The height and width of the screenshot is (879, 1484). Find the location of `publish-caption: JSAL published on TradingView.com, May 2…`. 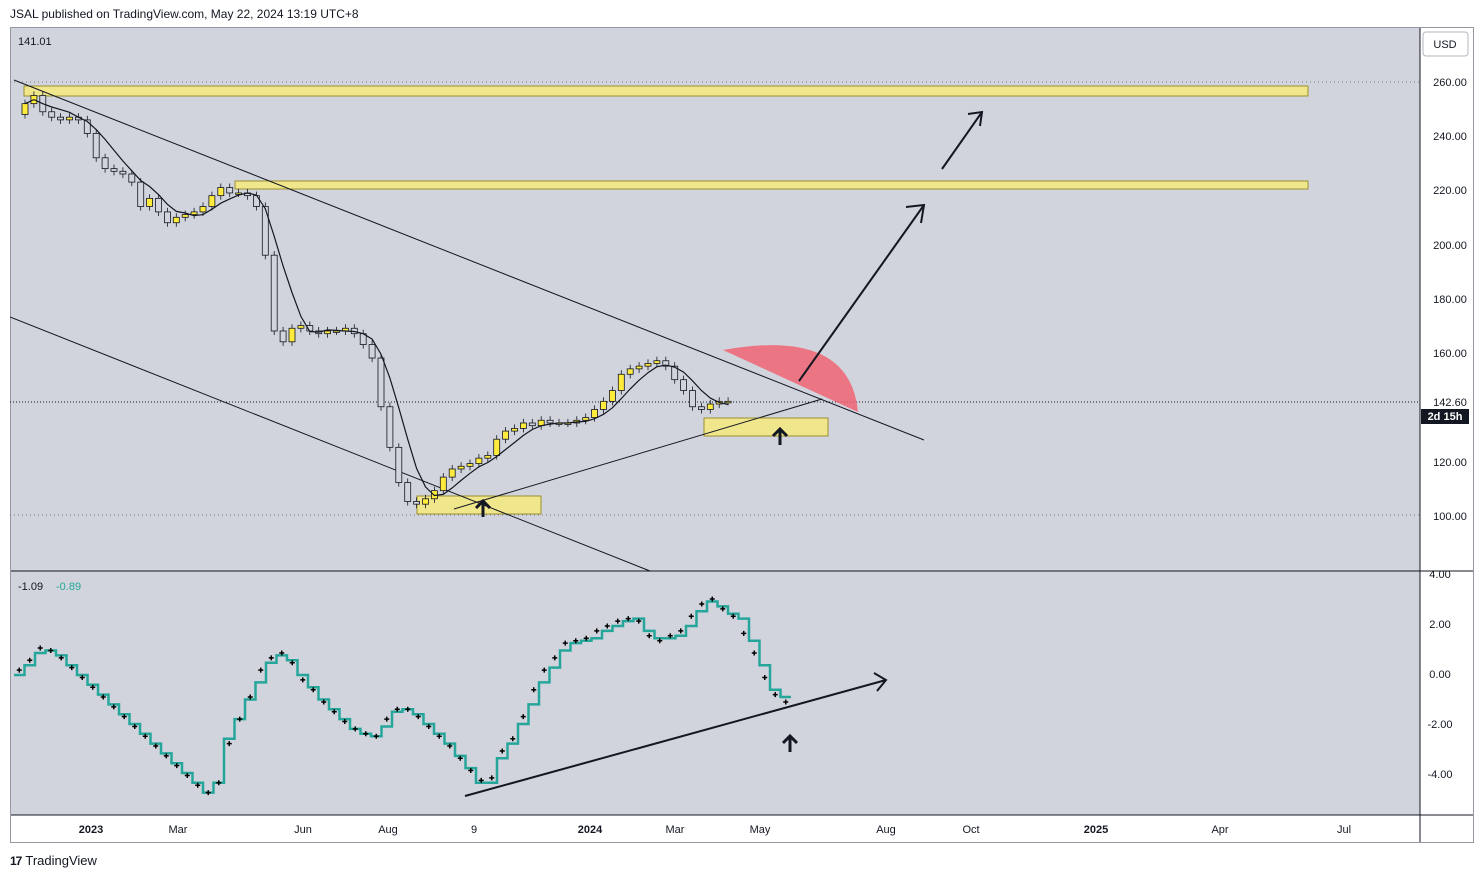

publish-caption: JSAL published on TradingView.com, May 2… is located at coordinates (184, 14).